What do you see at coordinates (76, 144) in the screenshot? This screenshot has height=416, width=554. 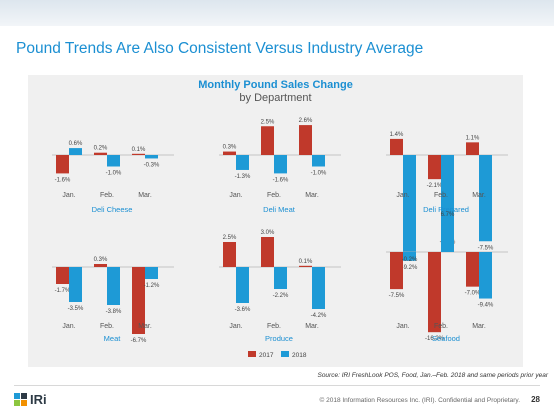 I see `data-label: 0.6%` at bounding box center [76, 144].